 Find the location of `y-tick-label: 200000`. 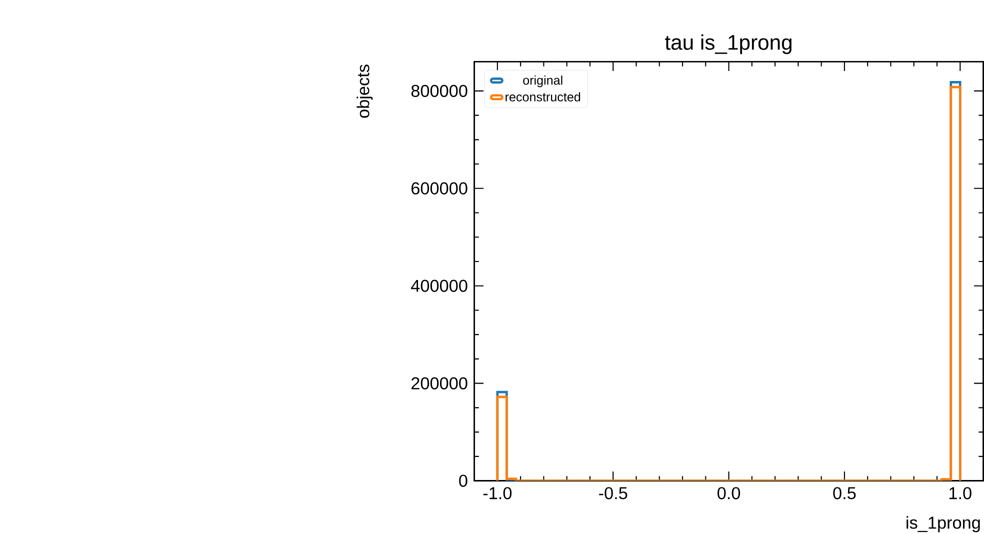

y-tick-label: 200000 is located at coordinates (439, 383).